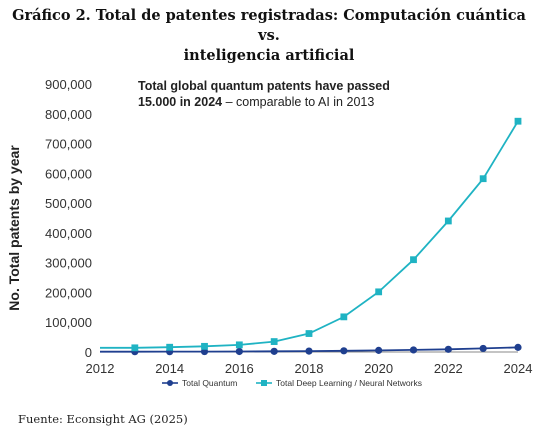  What do you see at coordinates (103, 419) in the screenshot?
I see `source-note: Fuente: Econsight AG (2025)` at bounding box center [103, 419].